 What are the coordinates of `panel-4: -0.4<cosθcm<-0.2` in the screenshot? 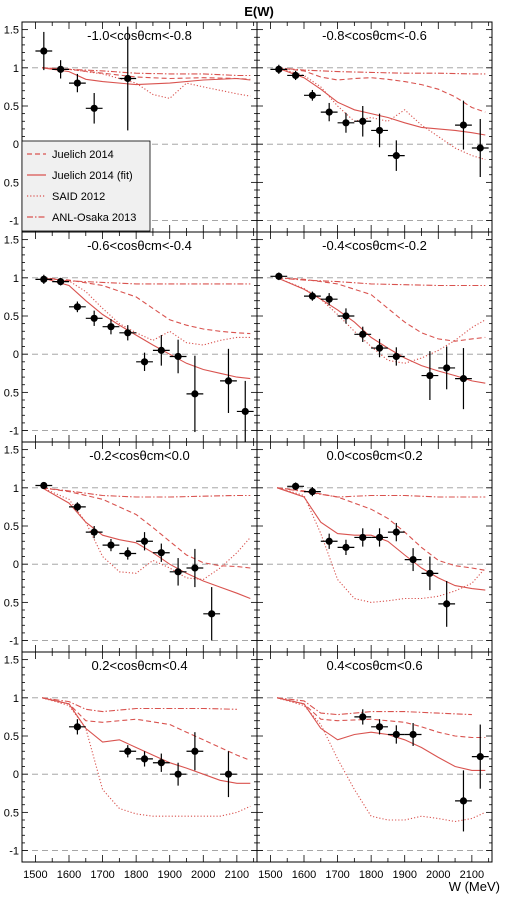 It's located at (374, 337).